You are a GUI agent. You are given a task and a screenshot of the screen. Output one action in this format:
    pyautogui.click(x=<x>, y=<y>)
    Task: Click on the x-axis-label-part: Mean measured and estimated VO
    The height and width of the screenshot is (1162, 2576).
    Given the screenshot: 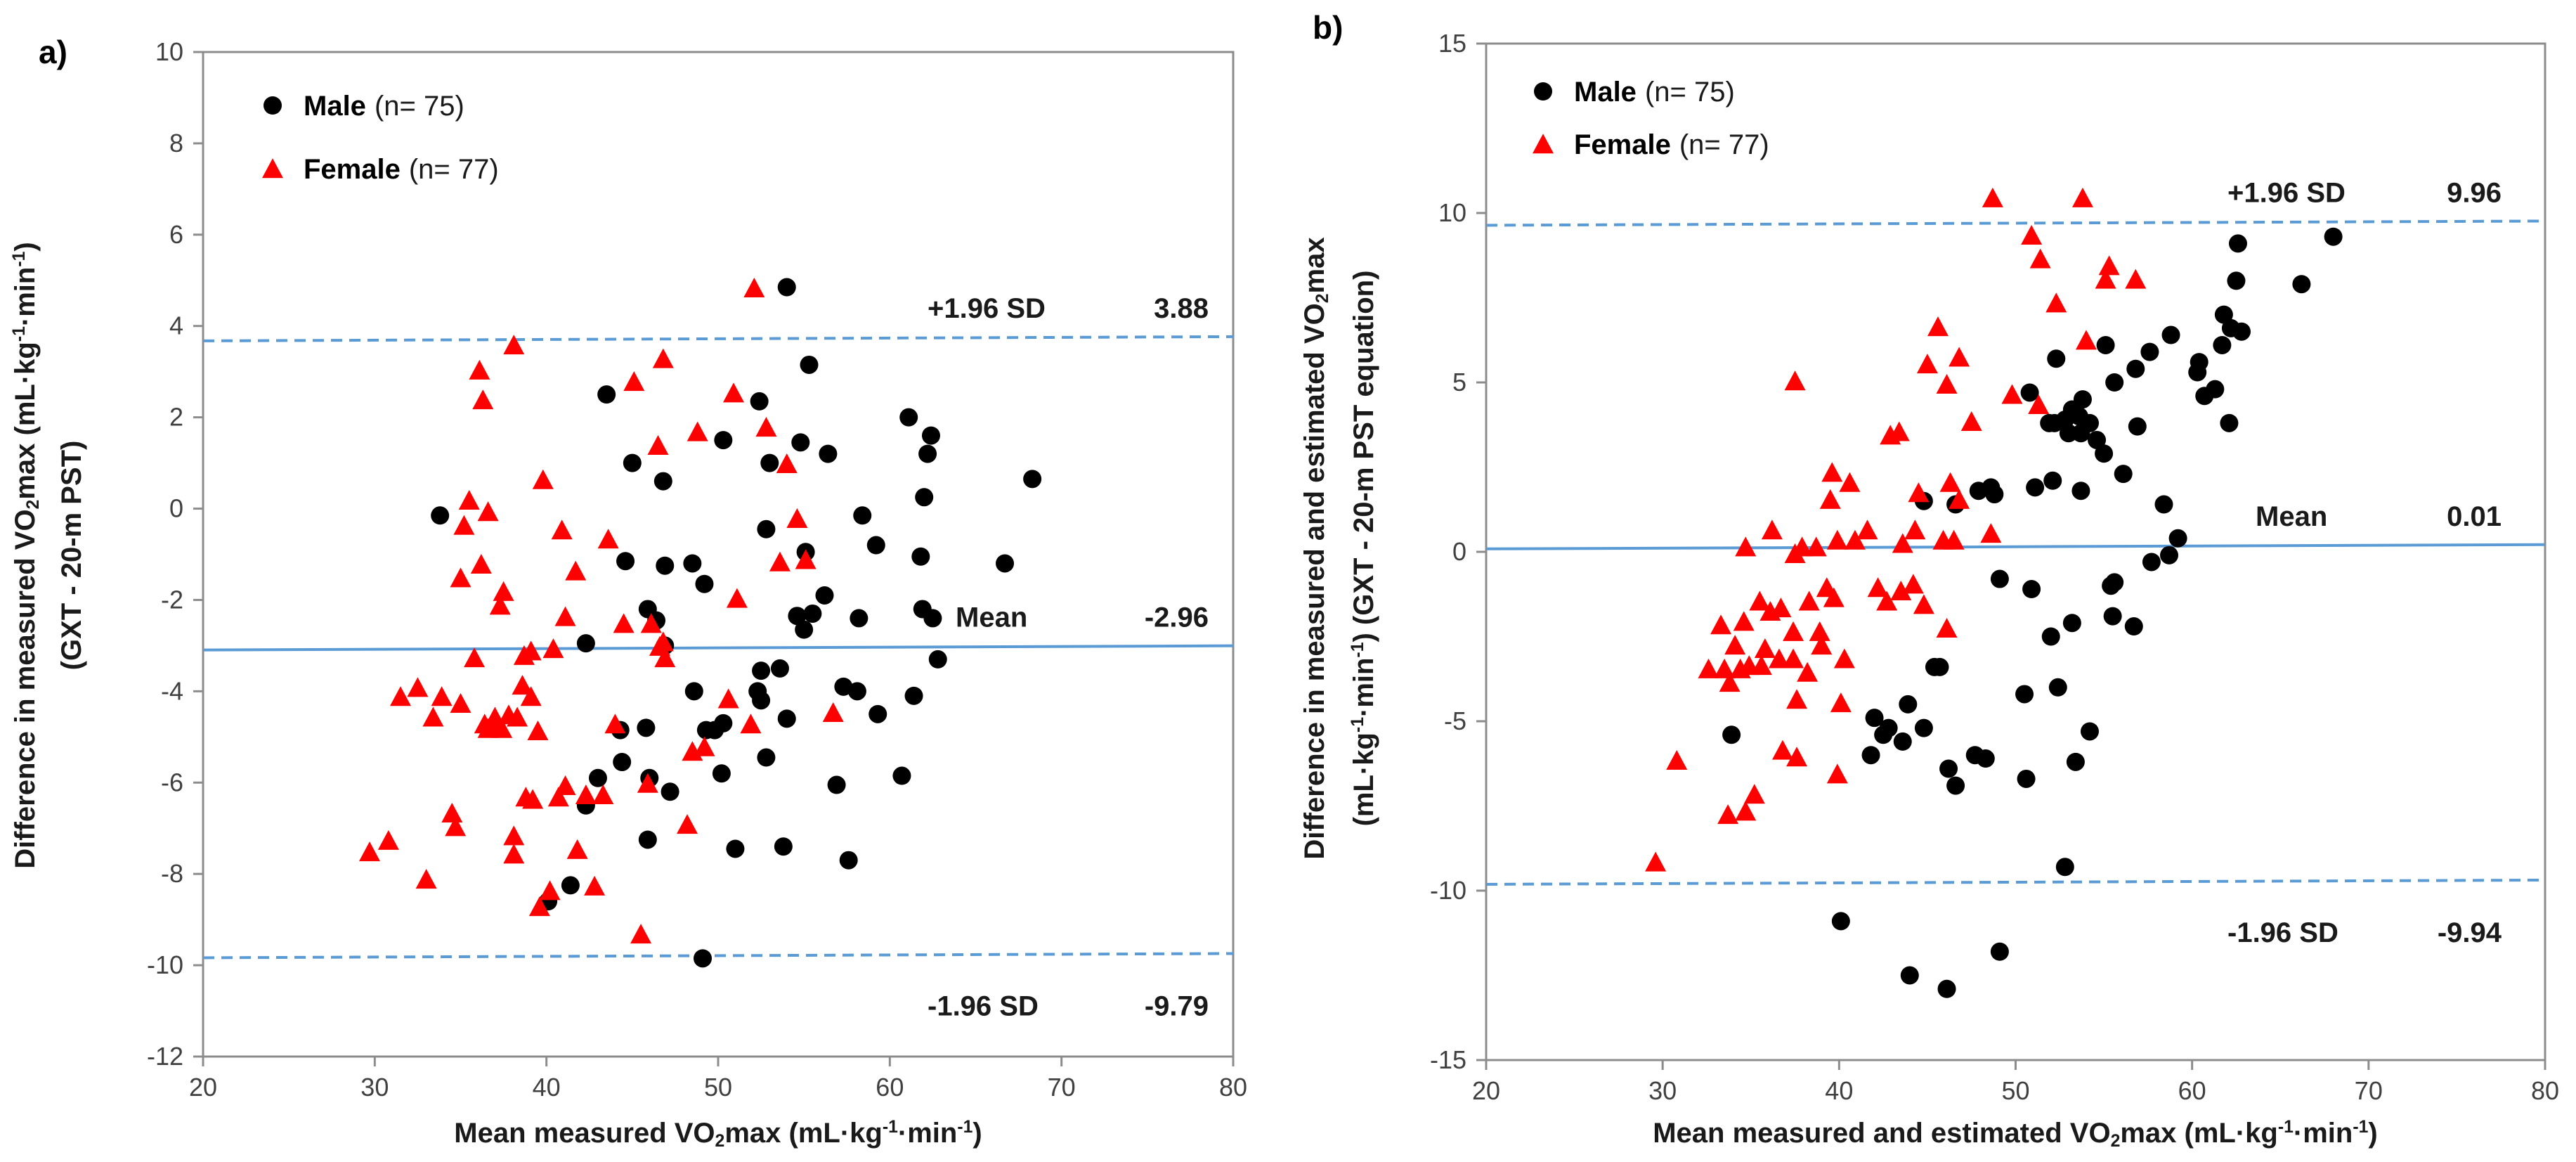 What is the action you would take?
    pyautogui.click(x=1881, y=1133)
    